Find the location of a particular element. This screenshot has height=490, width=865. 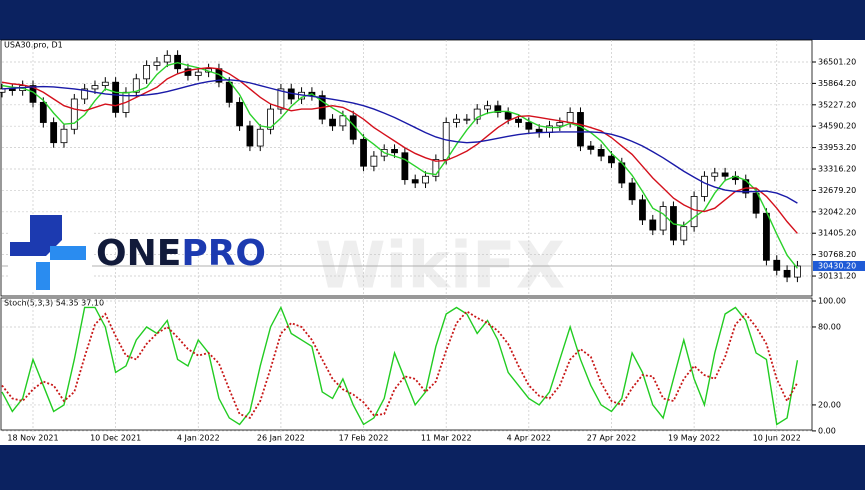

watermark: WikiFX is located at coordinates (440, 267).